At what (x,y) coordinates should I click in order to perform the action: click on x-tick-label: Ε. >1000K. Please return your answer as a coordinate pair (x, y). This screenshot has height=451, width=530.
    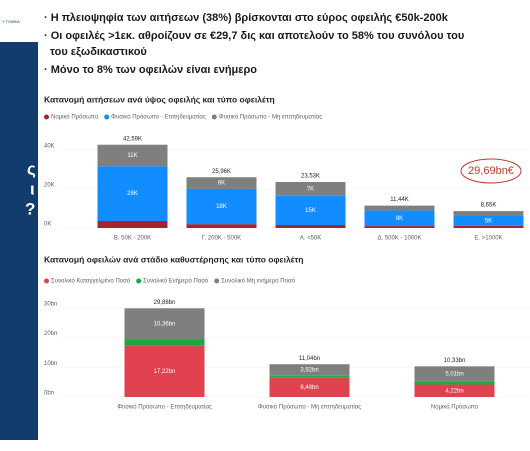
    Looking at the image, I should click on (488, 239).